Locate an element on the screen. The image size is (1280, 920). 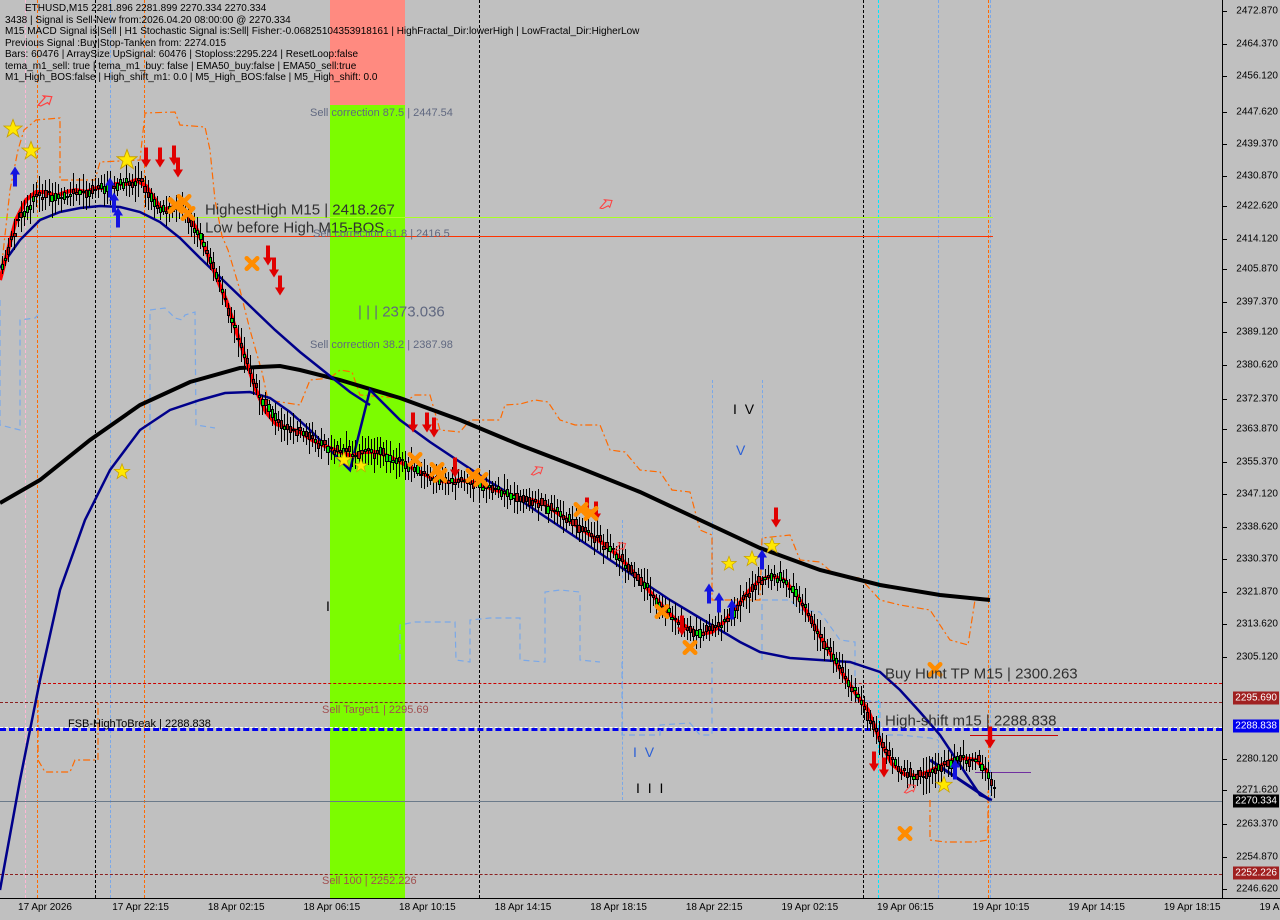
wave-iv-upper: I V is located at coordinates (745, 409).